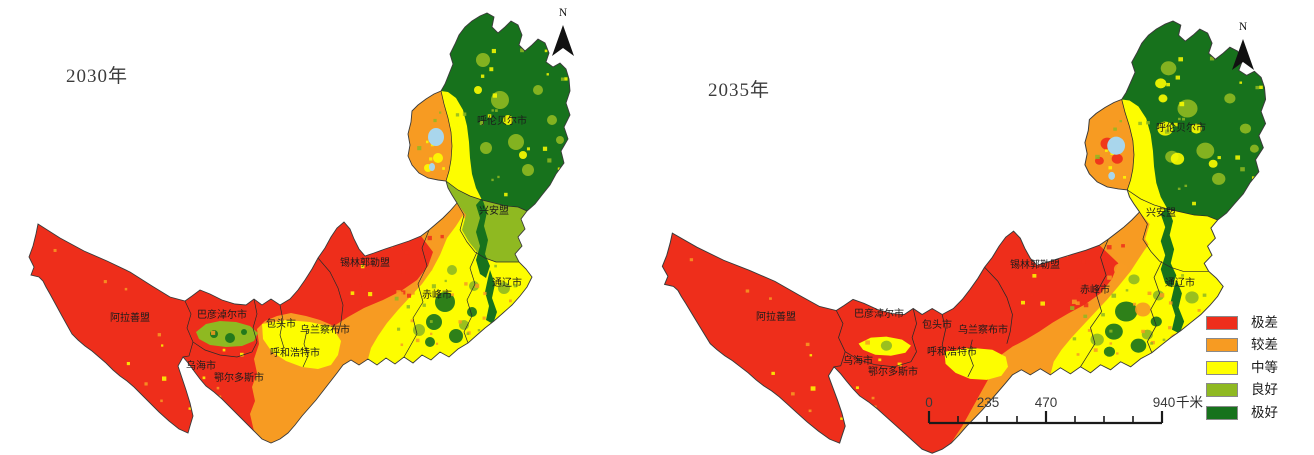 This screenshot has width=1314, height=455. What do you see at coordinates (776, 316) in the screenshot?
I see `region-label-alashan: 阿拉善盟` at bounding box center [776, 316].